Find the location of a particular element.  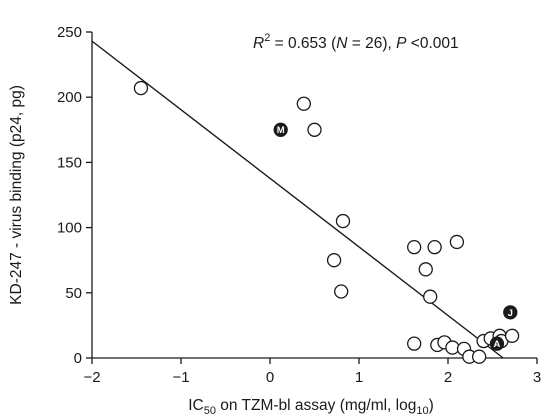

stats-annotation: R2 = 0.653 (N = 26), P <0.001 is located at coordinates (356, 42).